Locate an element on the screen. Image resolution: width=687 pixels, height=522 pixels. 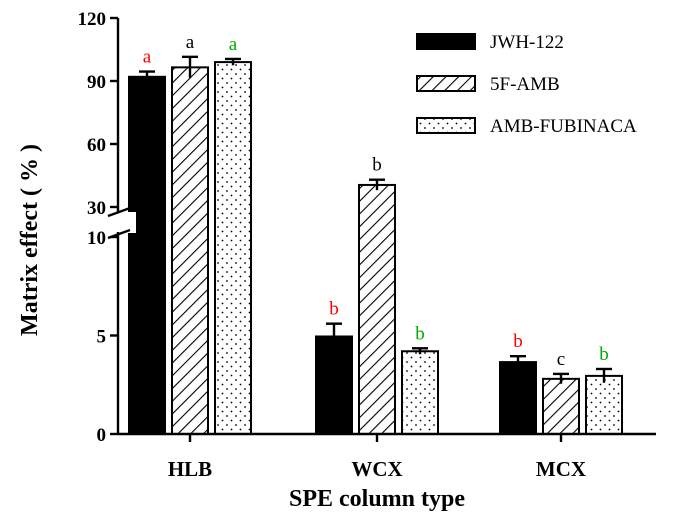
x-tick-label-wcx: WCX is located at coordinates (376, 469).